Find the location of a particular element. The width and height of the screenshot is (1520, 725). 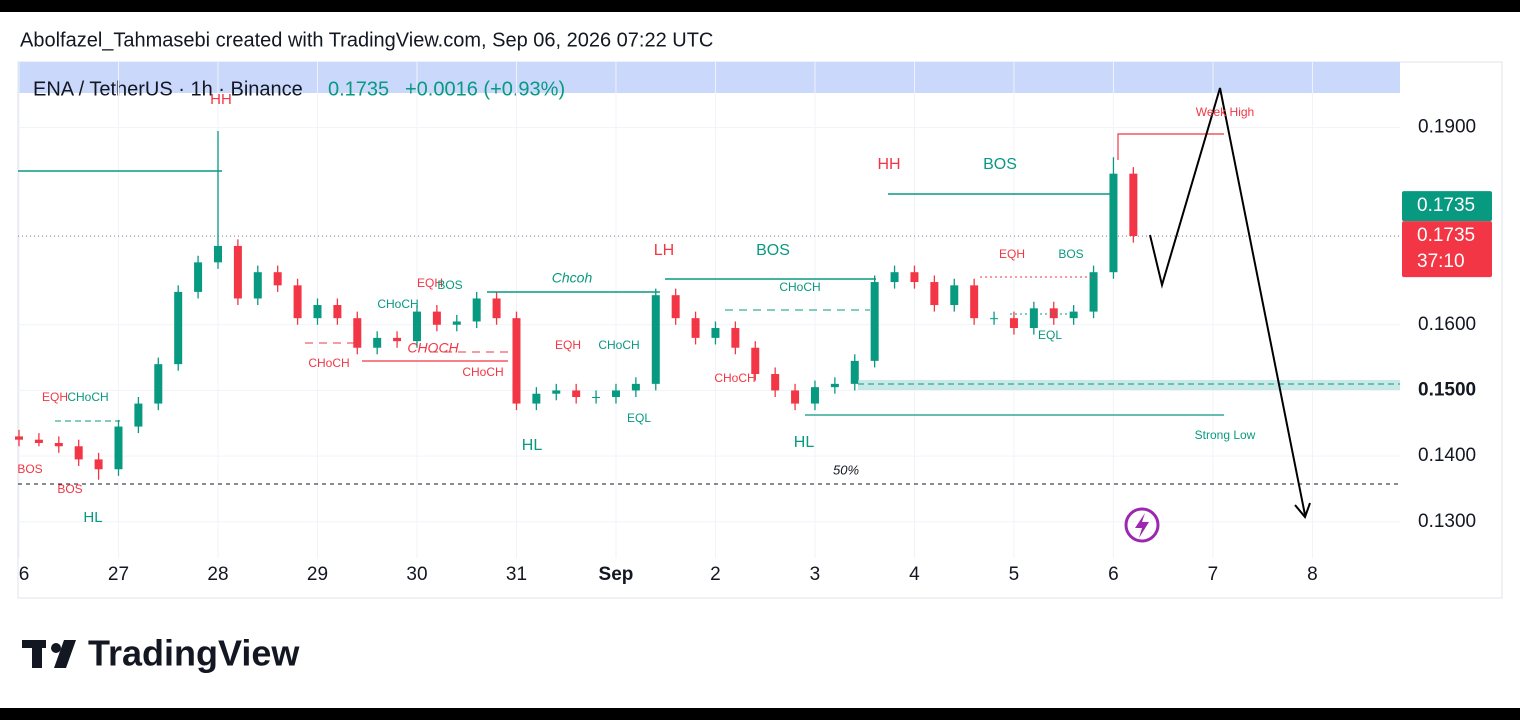

week-high-line is located at coordinates (1170, 146).